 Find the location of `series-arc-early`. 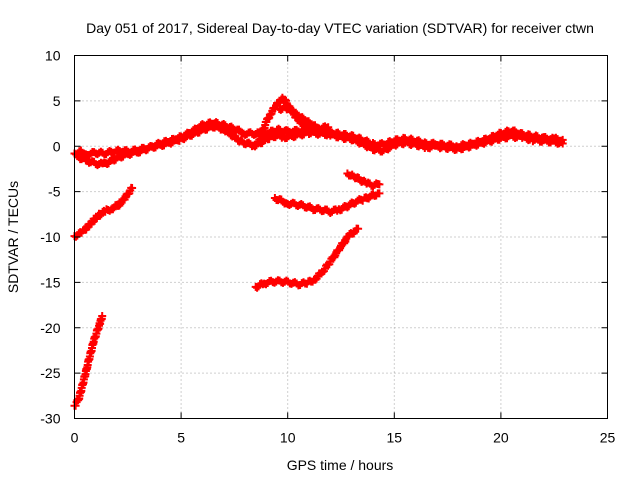

series-arc-early is located at coordinates (103, 212).